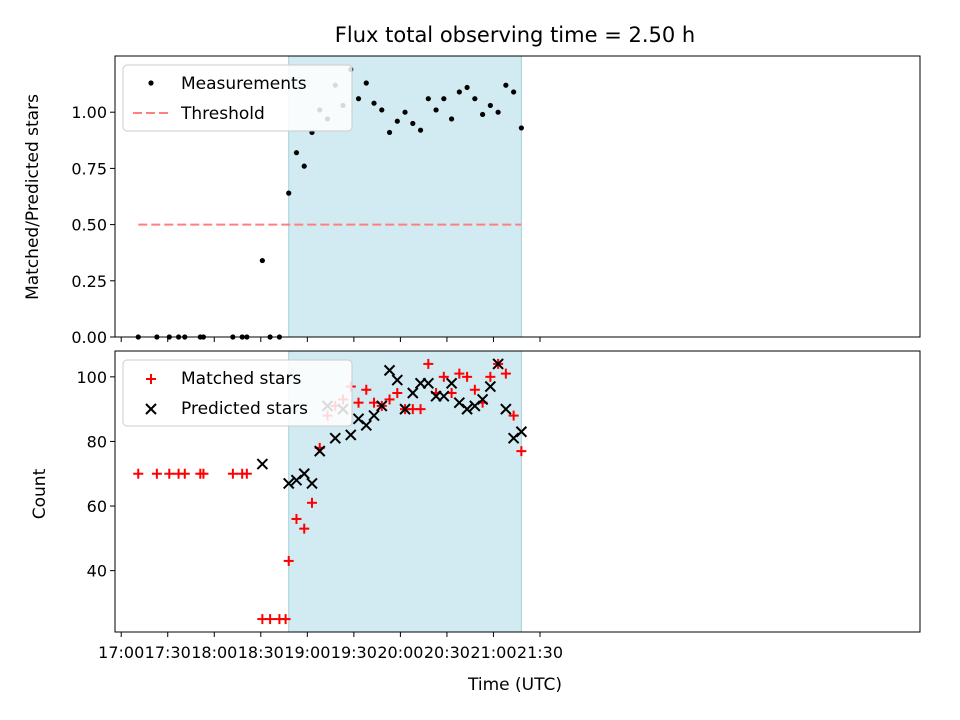 Image resolution: width=960 pixels, height=720 pixels. What do you see at coordinates (241, 379) in the screenshot?
I see `legend-label-matched: Matched stars` at bounding box center [241, 379].